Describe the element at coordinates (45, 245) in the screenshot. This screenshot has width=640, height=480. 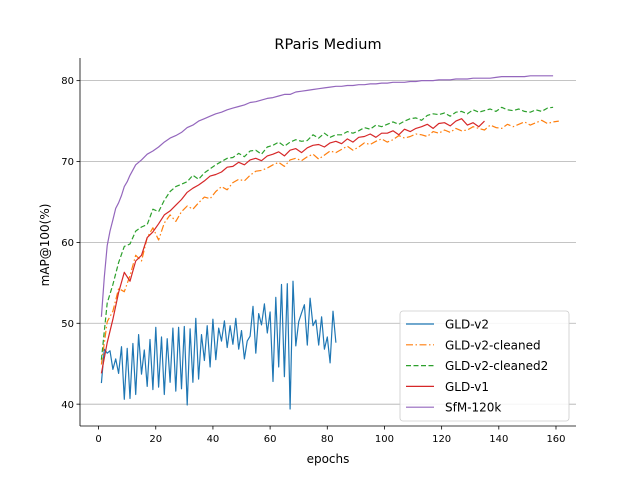
I see `y-axis-label: mAP@100(%)` at that location.